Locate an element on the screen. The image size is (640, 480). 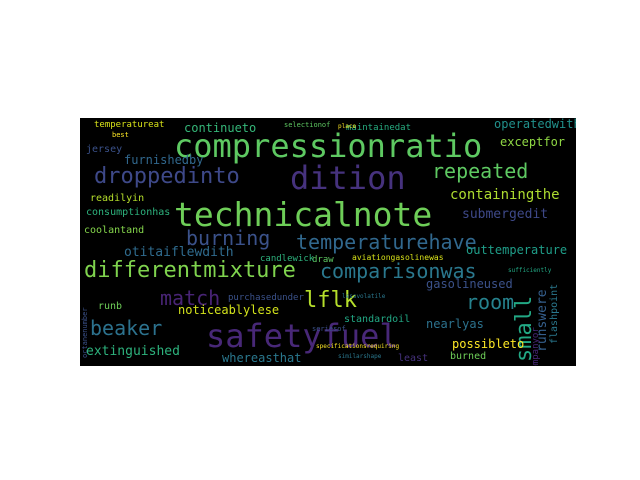
word-operatedwith: operatedwith is located at coordinates (535, 124).